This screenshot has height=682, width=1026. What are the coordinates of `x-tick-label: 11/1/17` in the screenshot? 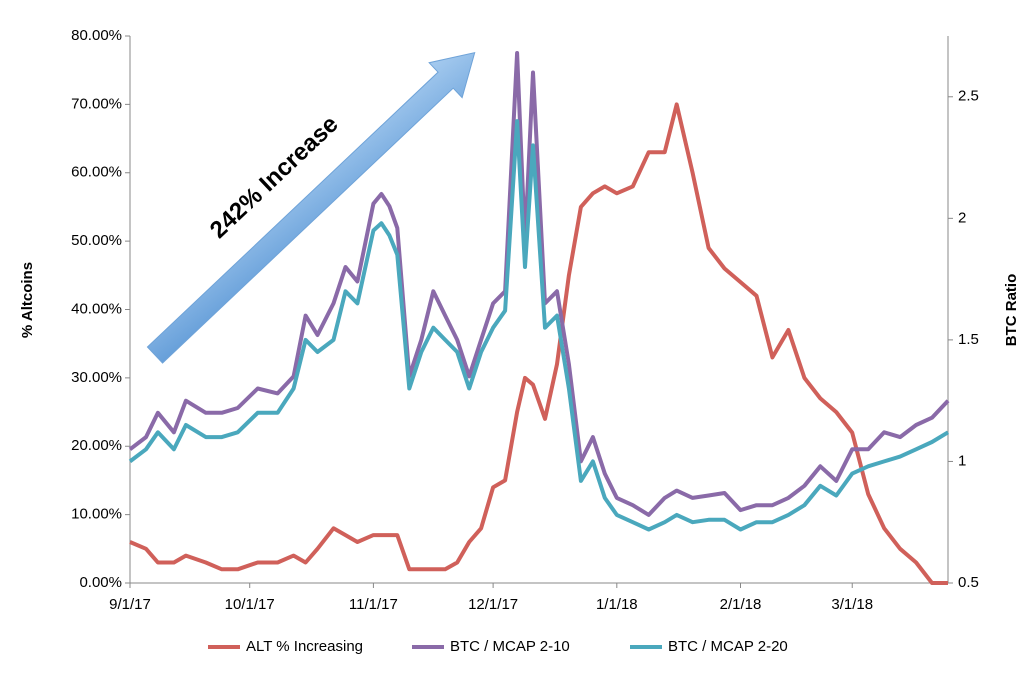 It's located at (373, 604).